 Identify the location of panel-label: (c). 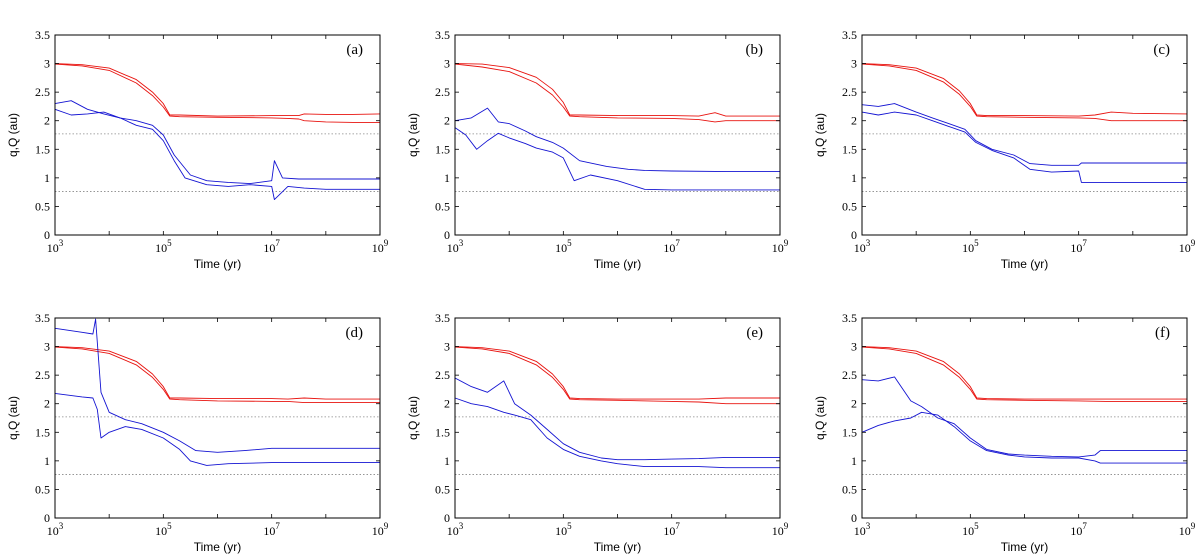
(1161, 50).